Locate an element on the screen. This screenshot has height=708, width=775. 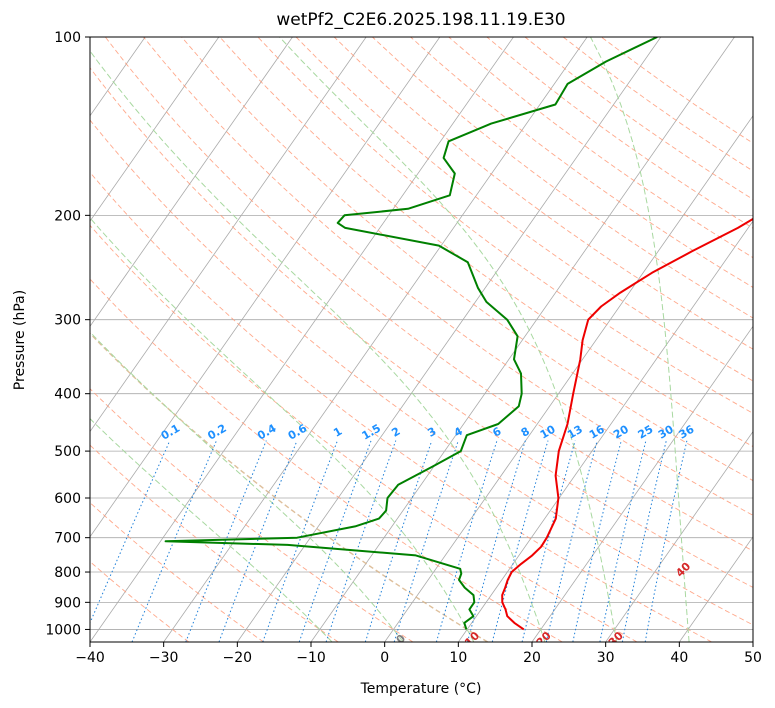
y-tick-label: 1000 is located at coordinates (63, 630).